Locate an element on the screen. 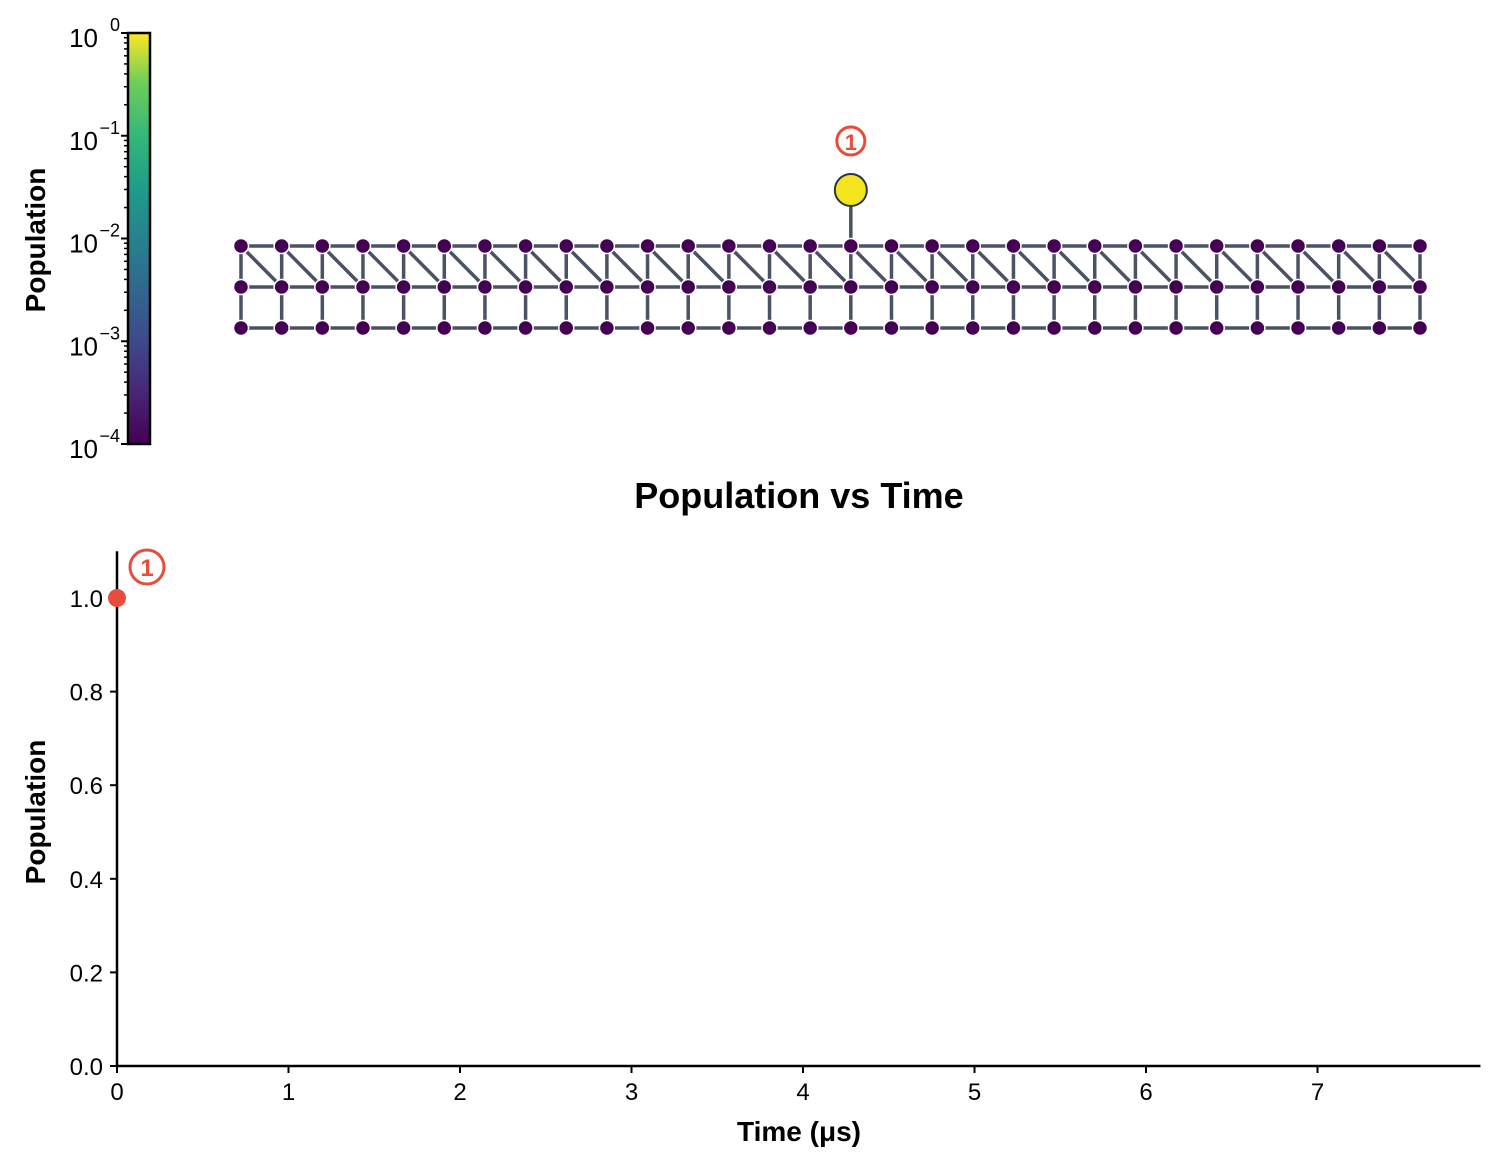 This screenshot has width=1500, height=1167. site-marker-circle is located at coordinates (851, 141).